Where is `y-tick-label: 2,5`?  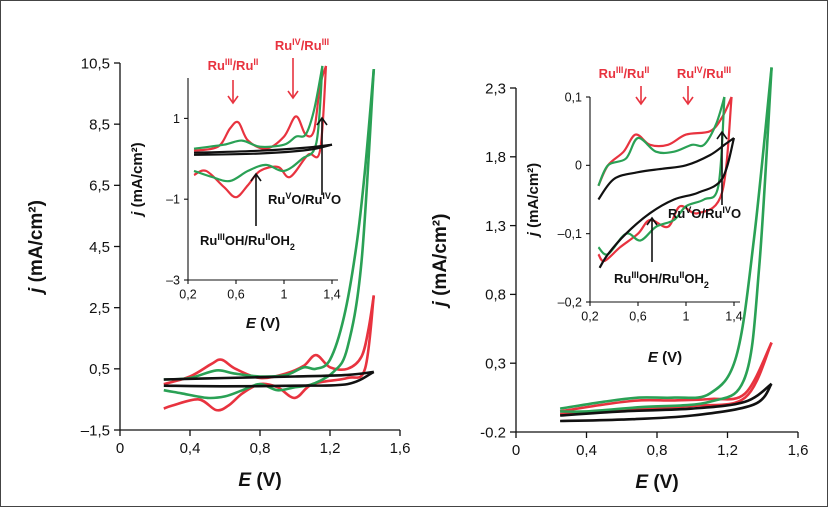
y-tick-label: 2,5 is located at coordinates (99, 308).